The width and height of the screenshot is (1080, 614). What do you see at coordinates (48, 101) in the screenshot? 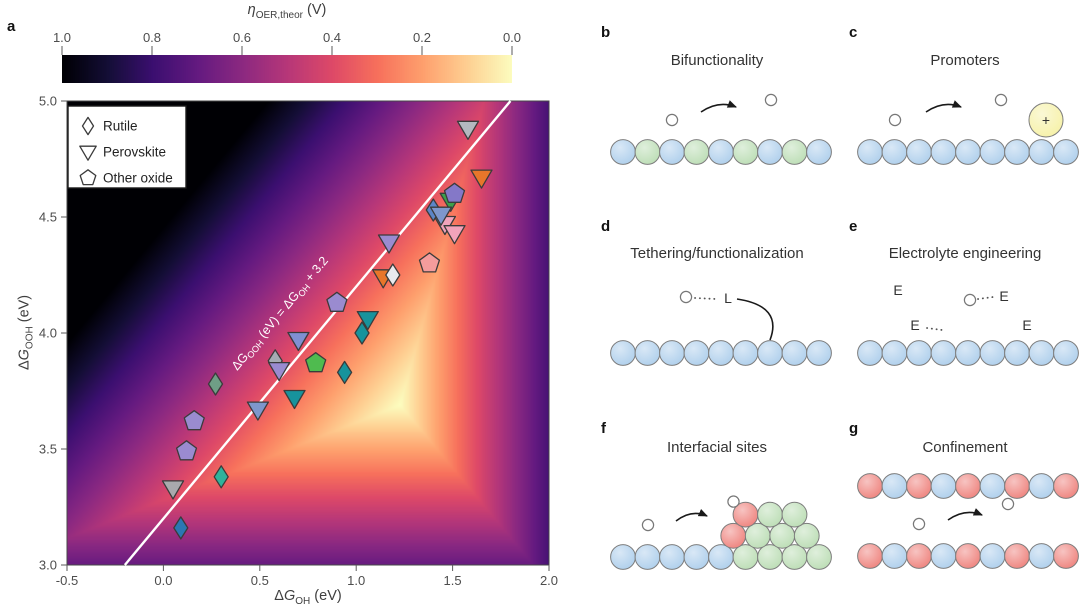
I see `y-tick-label: 5.0` at bounding box center [48, 101].